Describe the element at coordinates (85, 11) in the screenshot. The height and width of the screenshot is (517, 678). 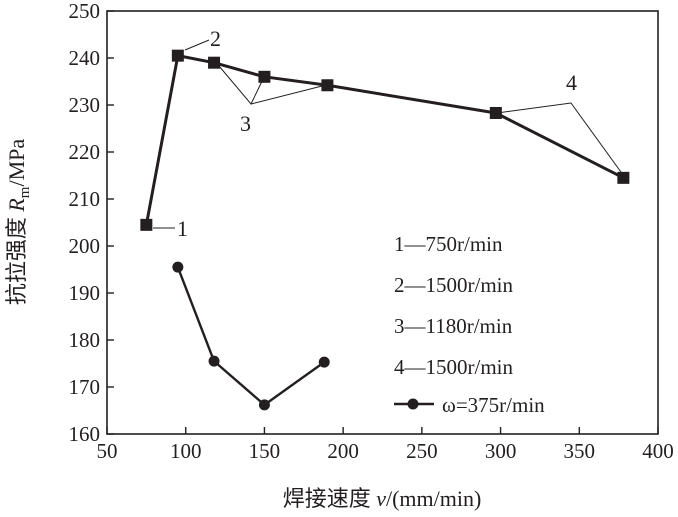
I see `y-tick-label-9: 250` at that location.